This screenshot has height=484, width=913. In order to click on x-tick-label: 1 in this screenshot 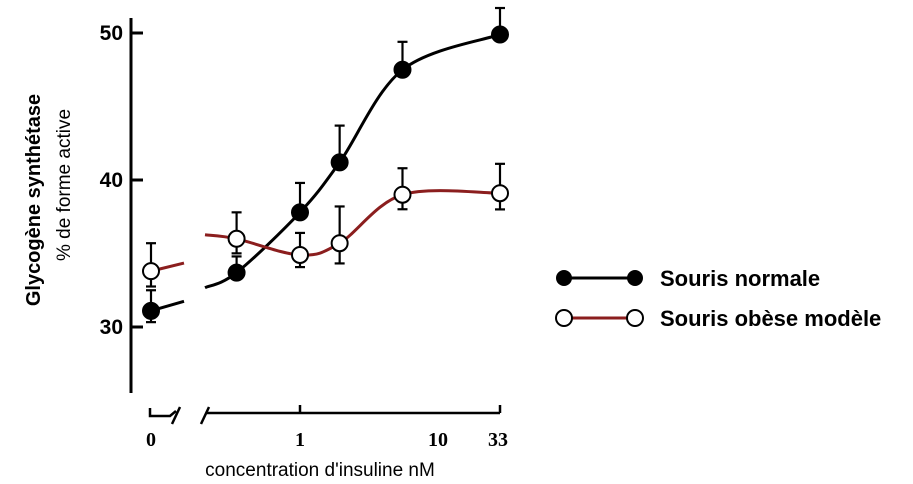, I will do `click(300, 440)`.